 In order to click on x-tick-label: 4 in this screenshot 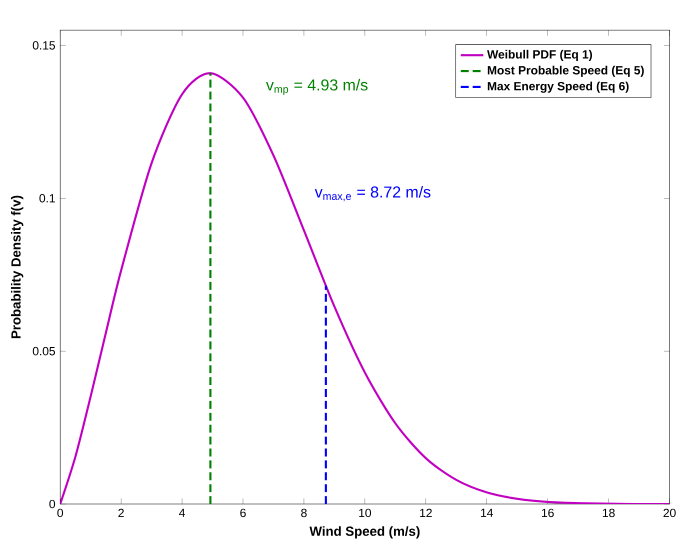, I will do `click(182, 513)`.